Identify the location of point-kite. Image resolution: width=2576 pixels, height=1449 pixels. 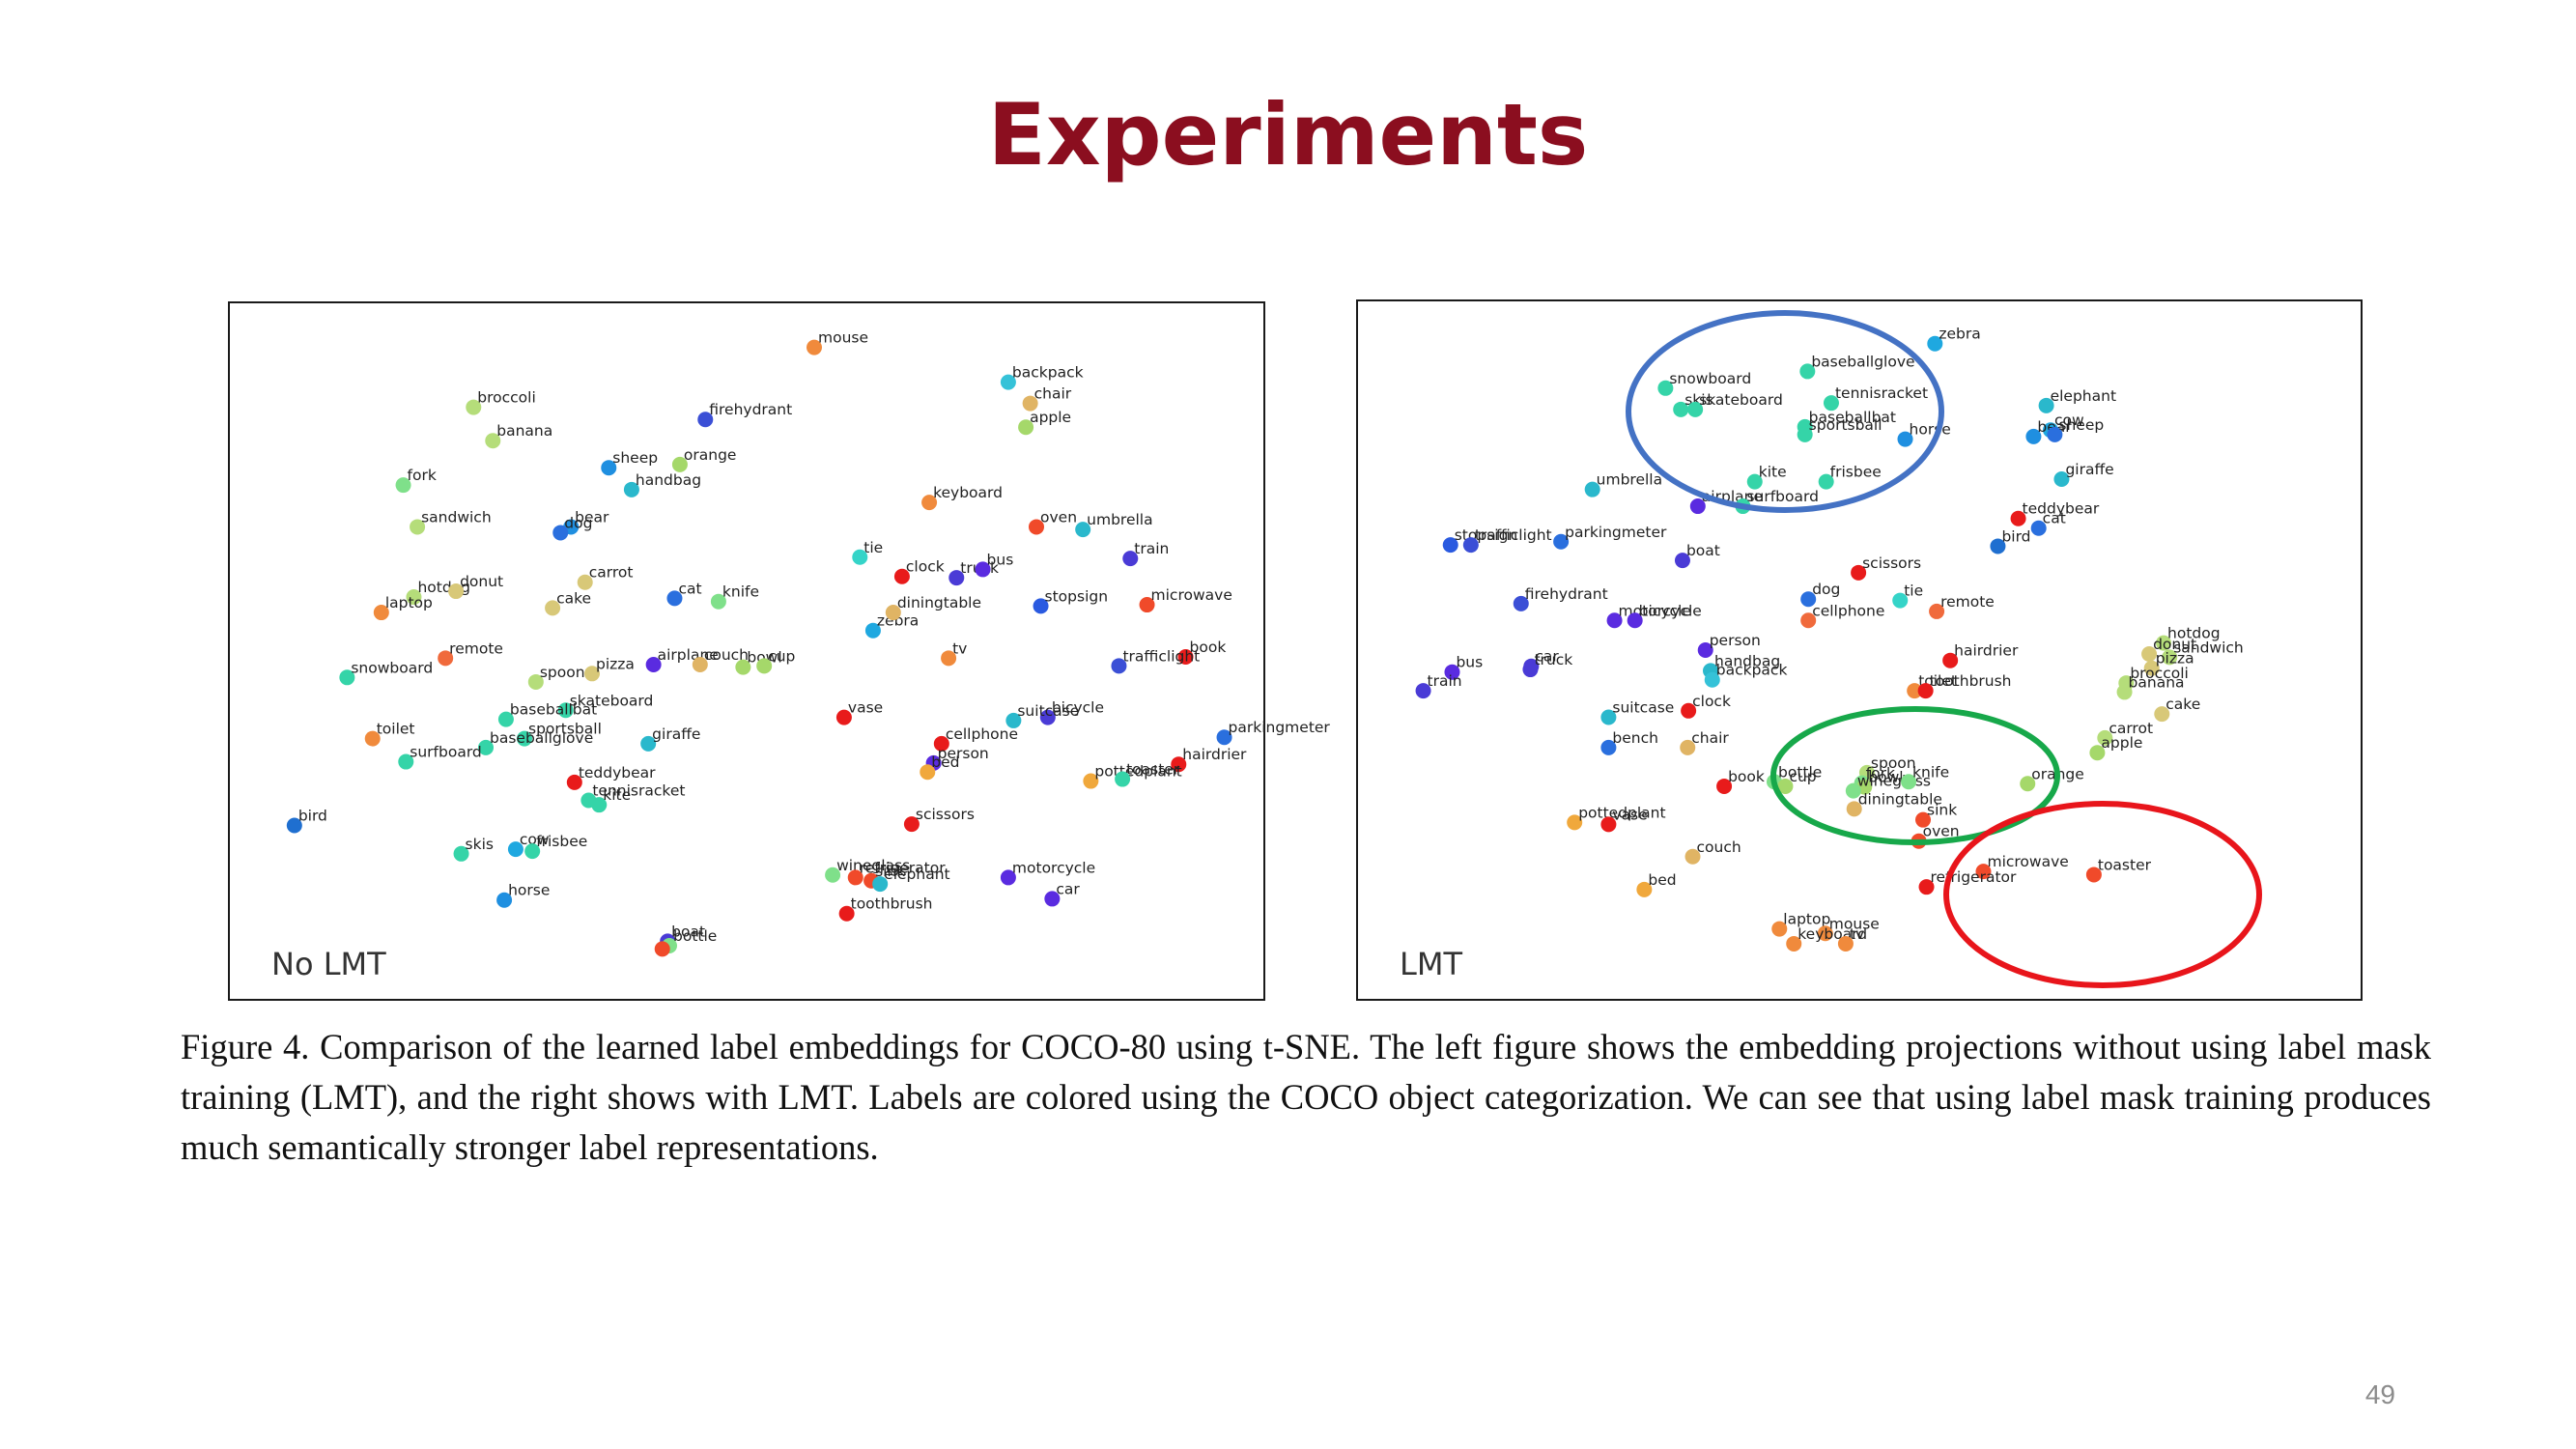
(1754, 481).